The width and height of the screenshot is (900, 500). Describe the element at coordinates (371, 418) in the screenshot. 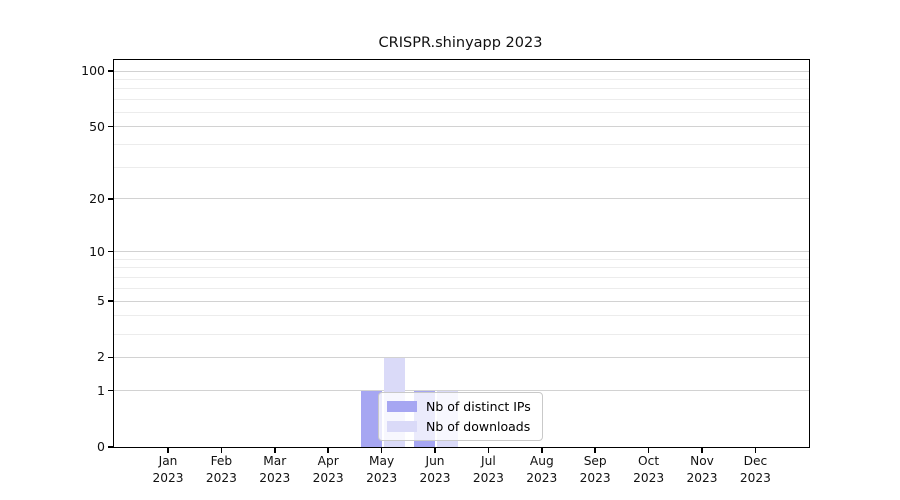

I see `bar-nb-of-distinct-ips-may` at that location.